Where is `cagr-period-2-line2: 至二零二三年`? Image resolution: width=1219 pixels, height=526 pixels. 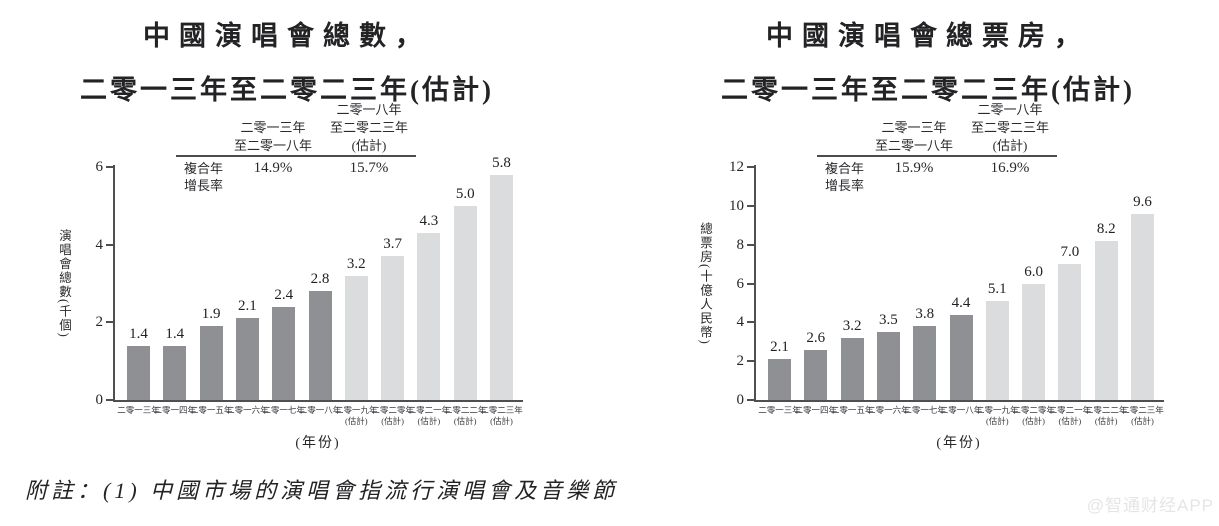 cagr-period-2-line2: 至二零二三年 is located at coordinates (369, 127).